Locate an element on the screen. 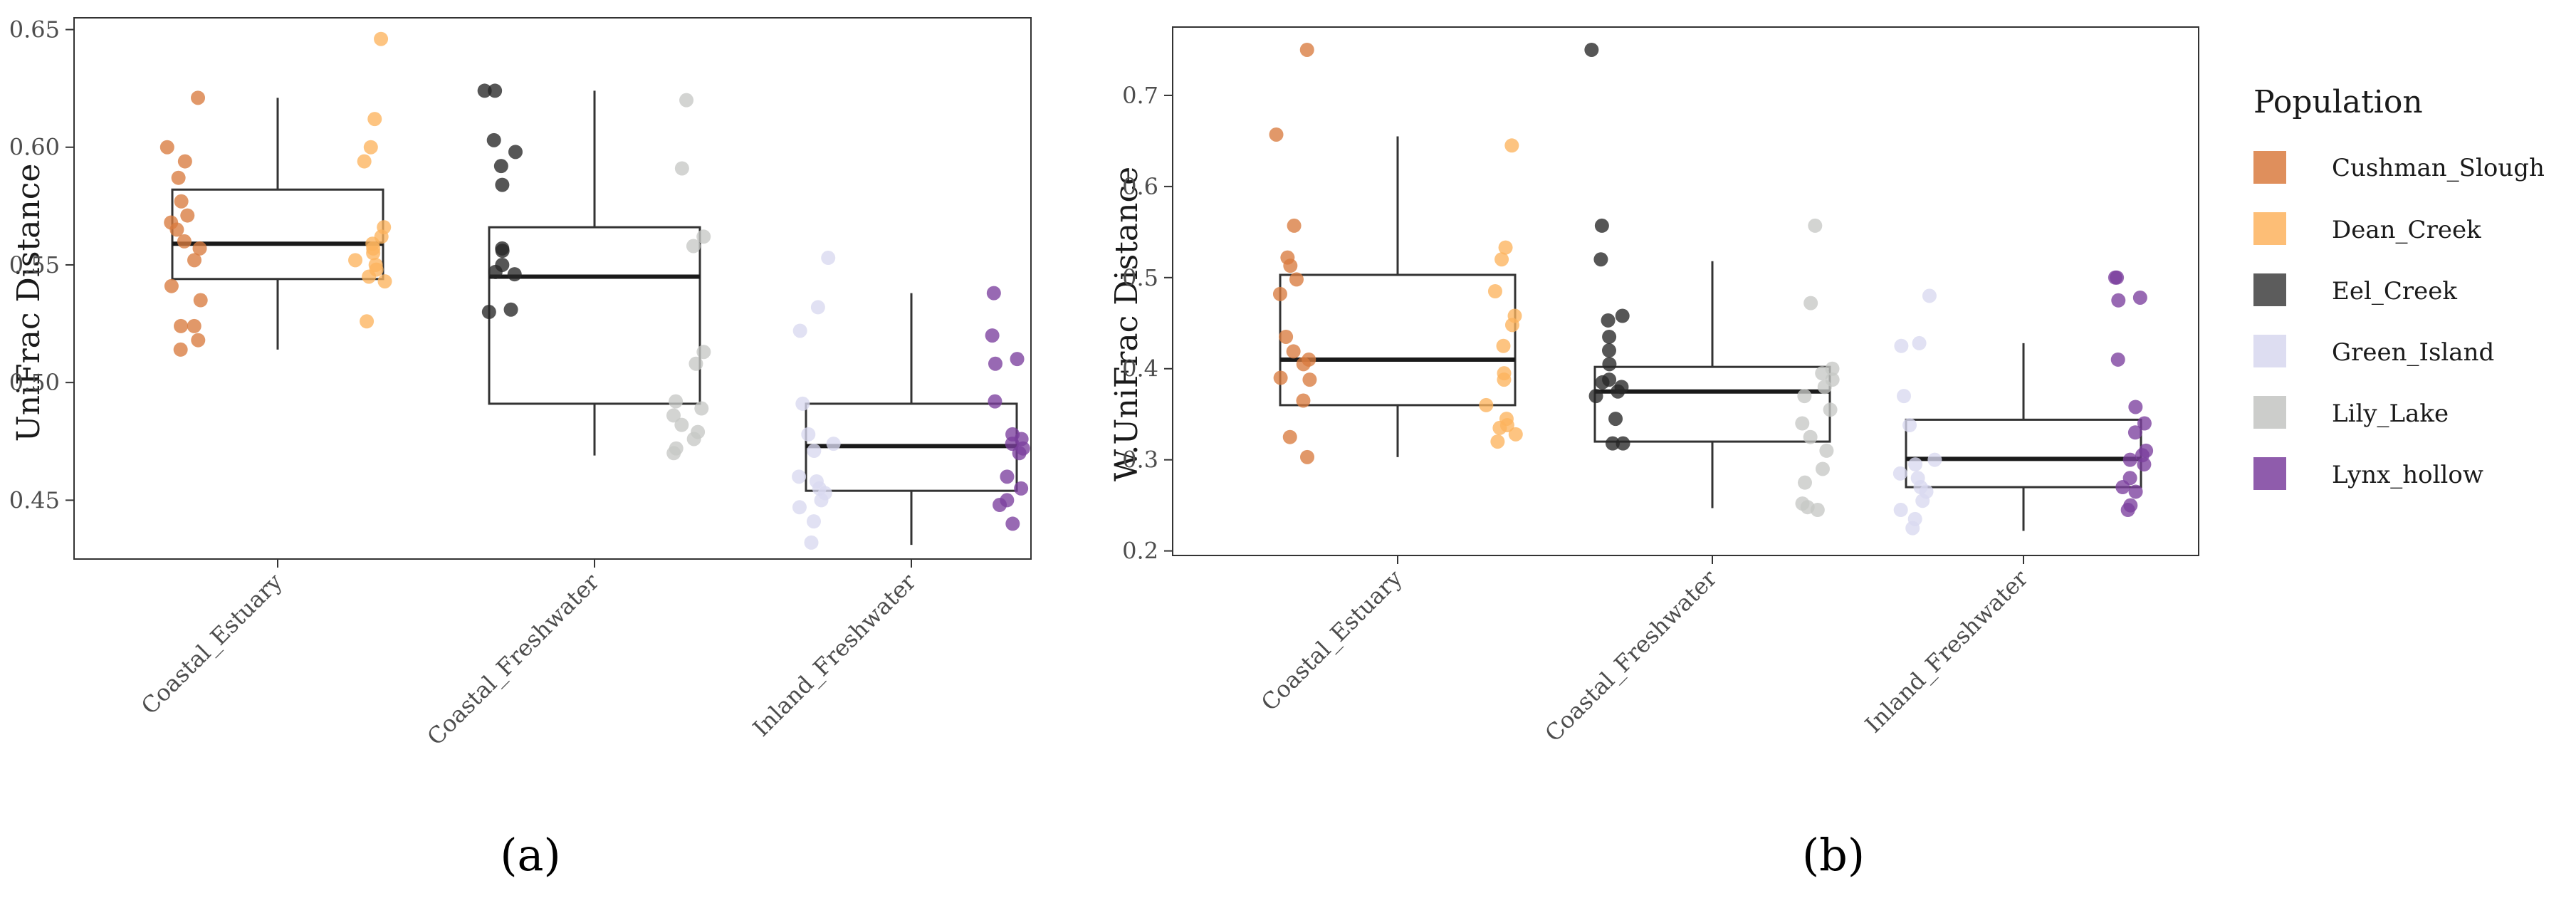 The width and height of the screenshot is (2576, 903). panel-b-y-tick-label: 0.2 is located at coordinates (1140, 551).